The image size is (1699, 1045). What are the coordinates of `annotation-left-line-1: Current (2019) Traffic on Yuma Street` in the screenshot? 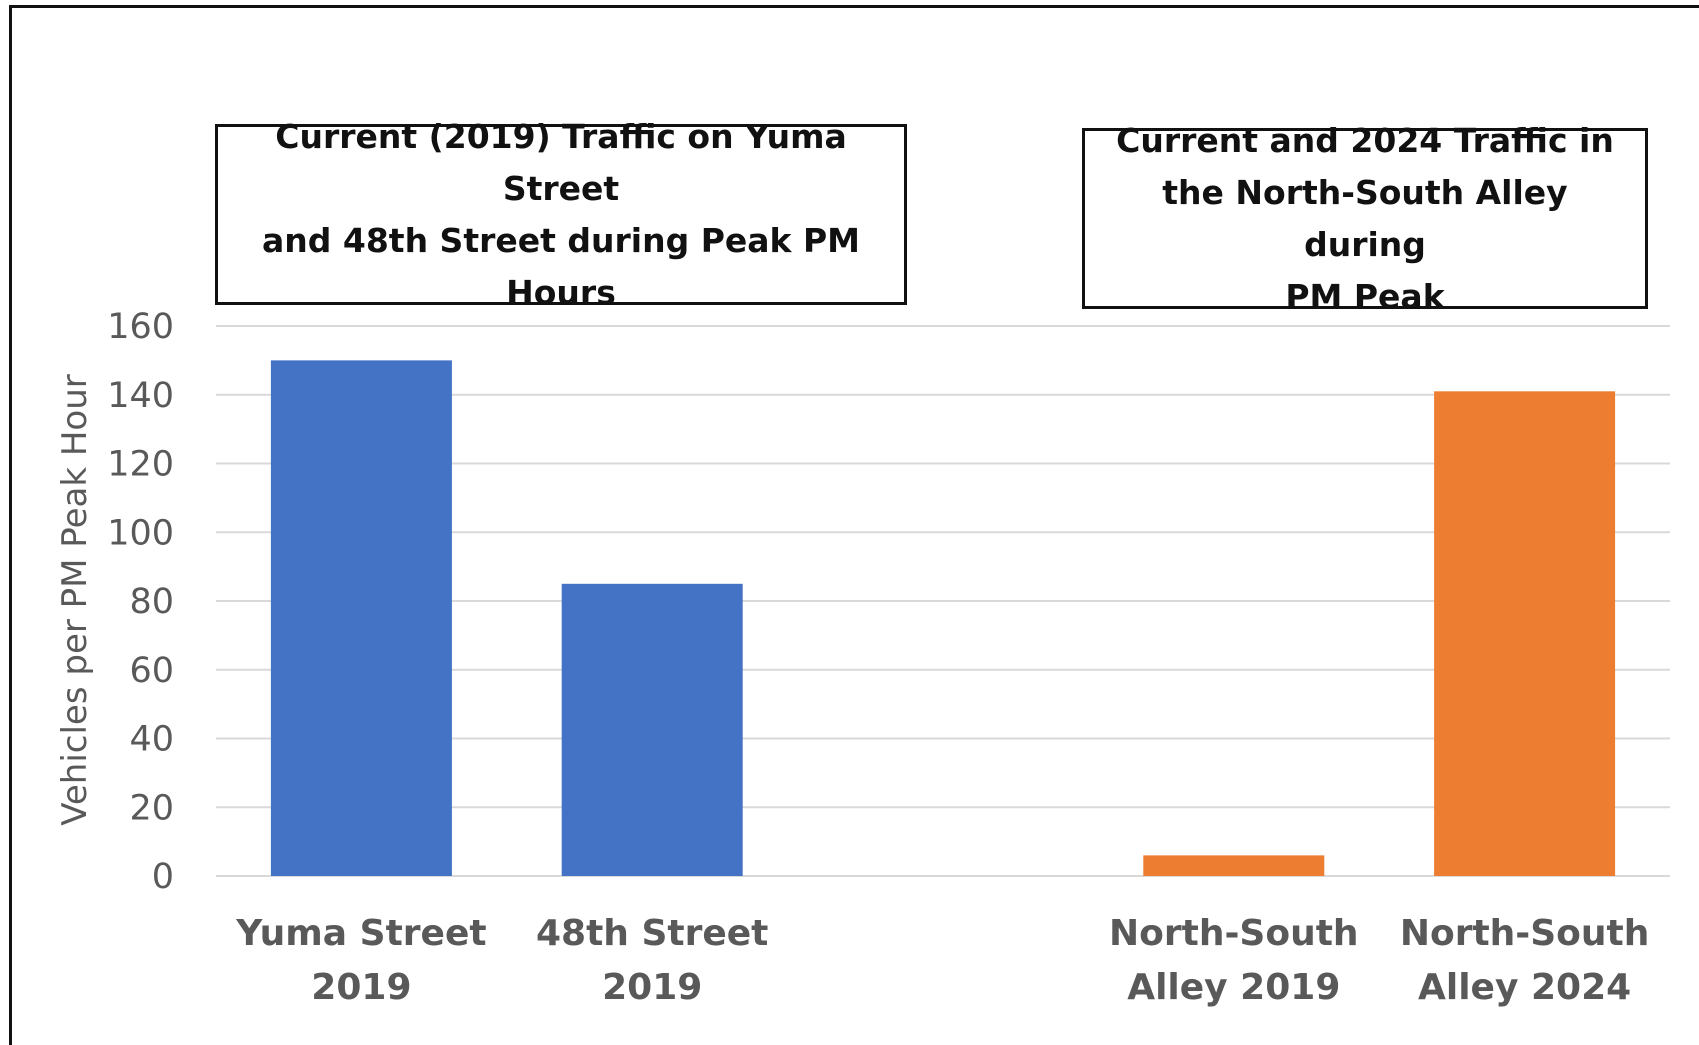 It's located at (561, 162).